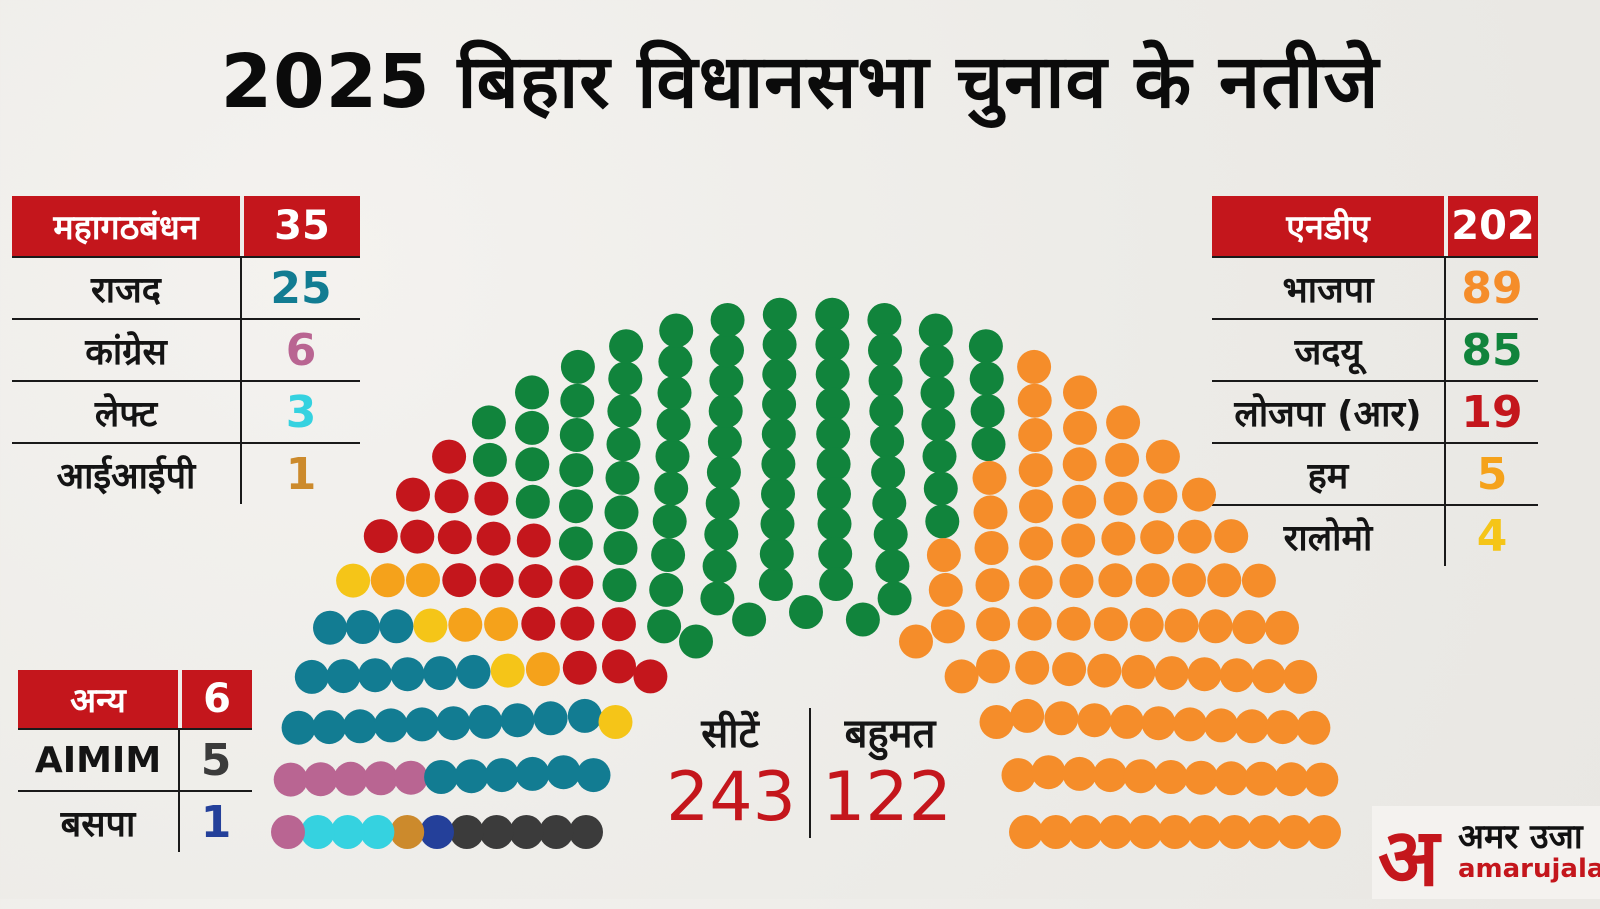  Describe the element at coordinates (1491, 412) in the screenshot. I see `party-seats: 19` at that location.